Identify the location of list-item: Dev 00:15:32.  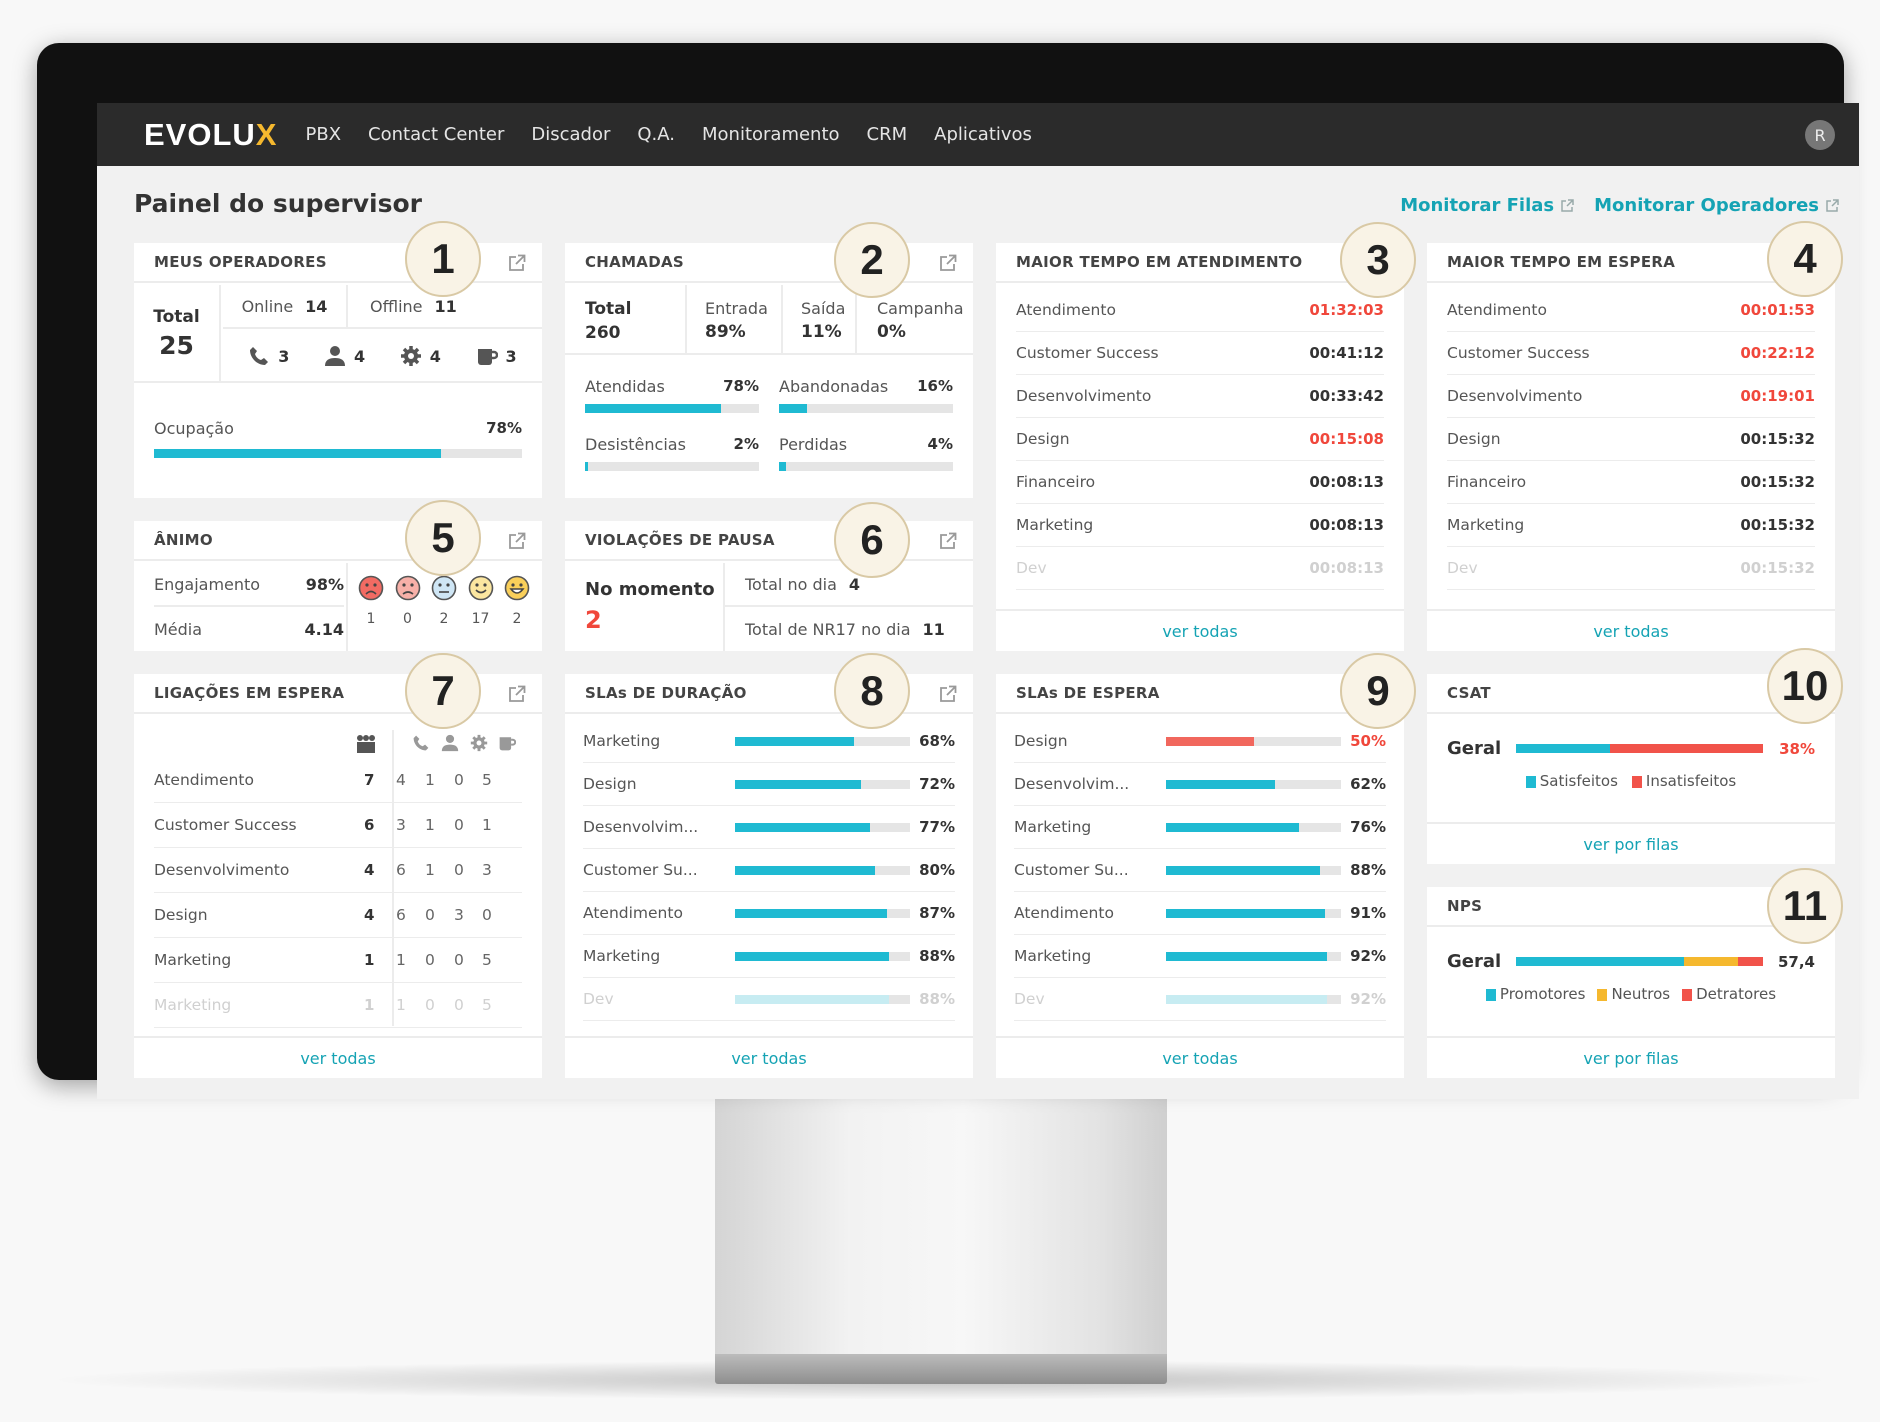
(1631, 568).